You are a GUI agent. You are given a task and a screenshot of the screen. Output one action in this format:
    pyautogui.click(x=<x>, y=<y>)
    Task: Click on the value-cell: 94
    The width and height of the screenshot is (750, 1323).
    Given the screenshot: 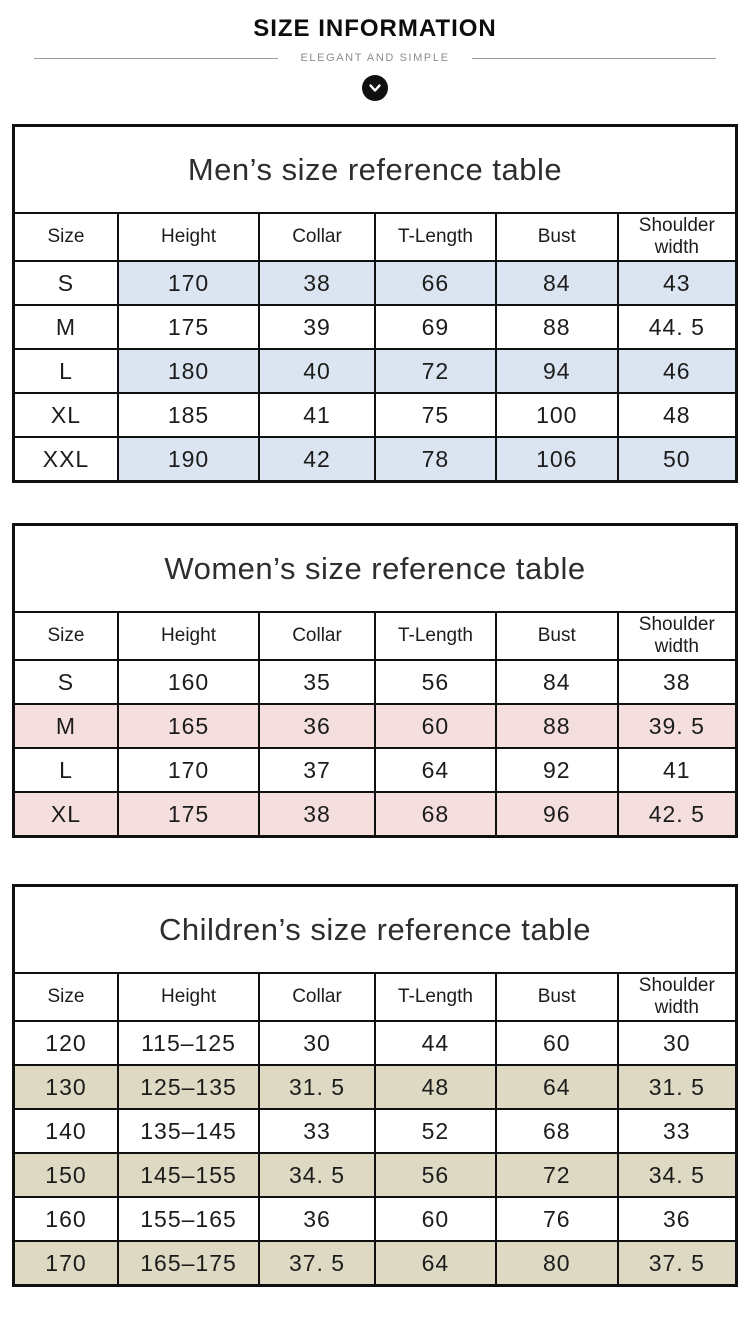 What is the action you would take?
    pyautogui.click(x=556, y=371)
    